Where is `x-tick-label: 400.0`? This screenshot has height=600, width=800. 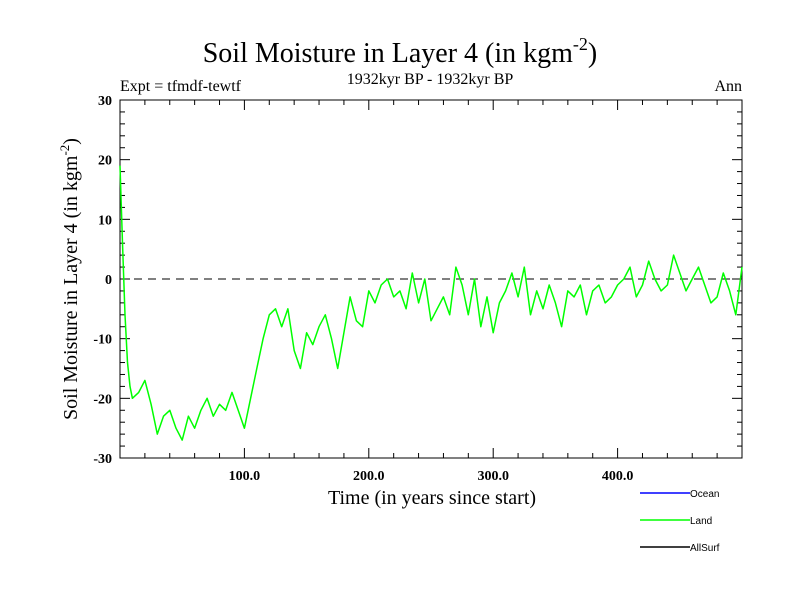
x-tick-label: 400.0 is located at coordinates (618, 476).